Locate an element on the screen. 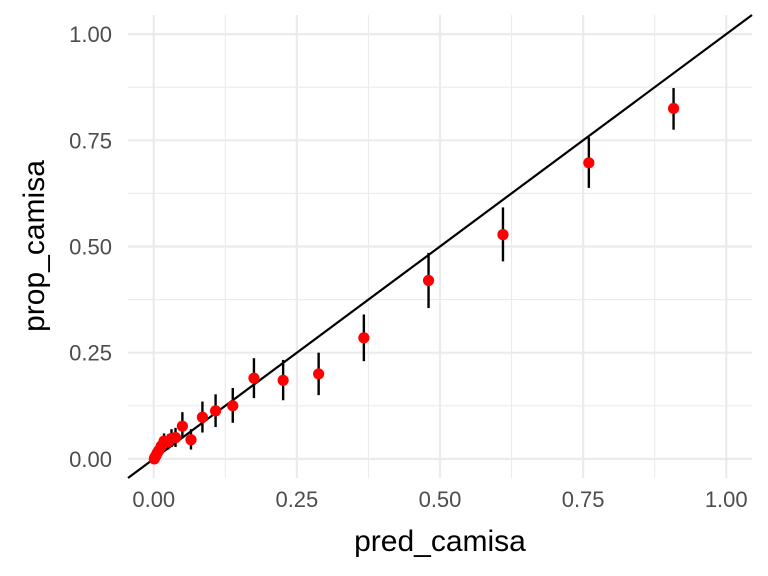 This screenshot has height=576, width=768. x-tick-label: 0.00 is located at coordinates (153, 499).